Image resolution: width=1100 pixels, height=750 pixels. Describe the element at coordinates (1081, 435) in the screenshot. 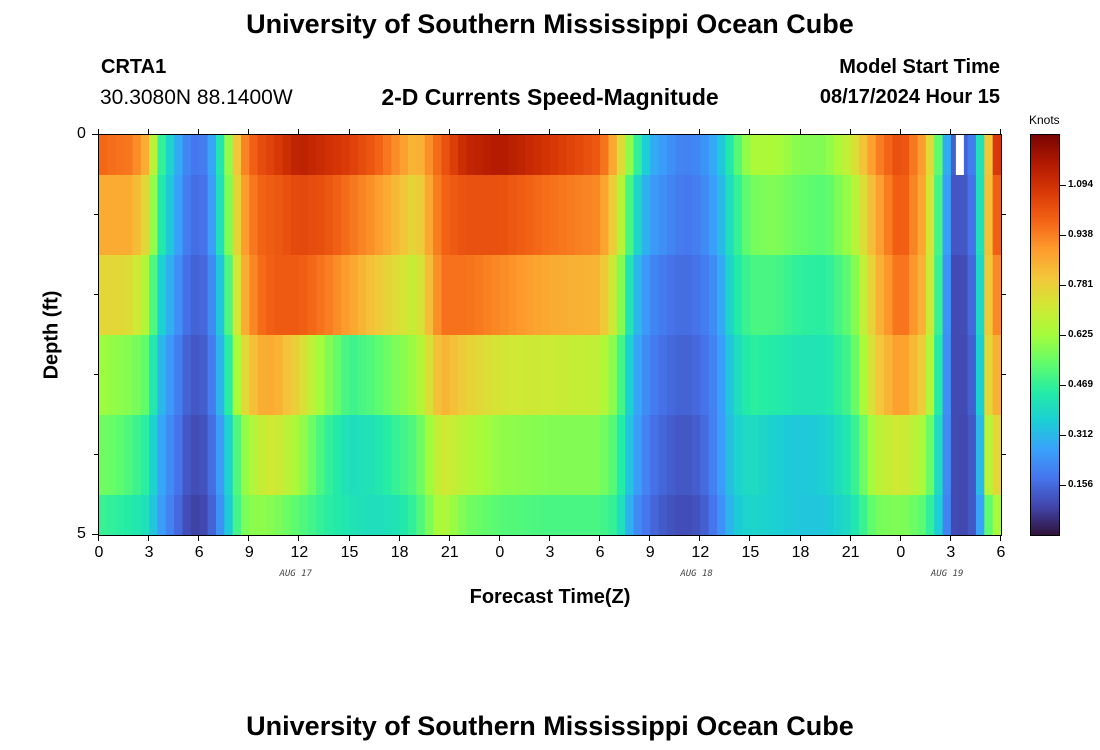

I see `colorbar-tick-label: 0.312` at that location.